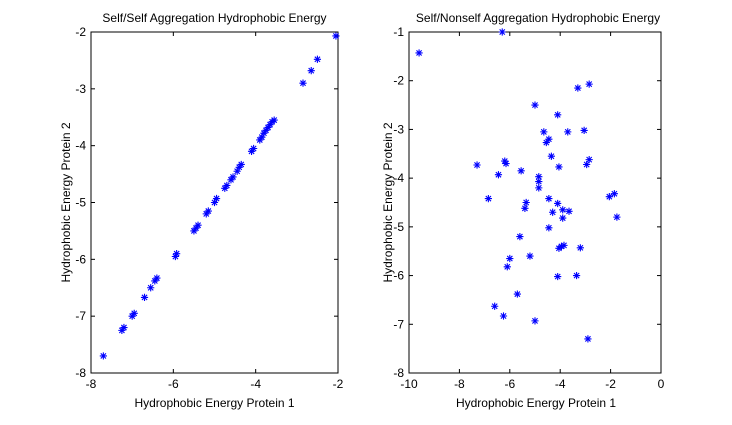 This screenshot has height=425, width=732. I want to click on y-tick-label: -1, so click(398, 32).